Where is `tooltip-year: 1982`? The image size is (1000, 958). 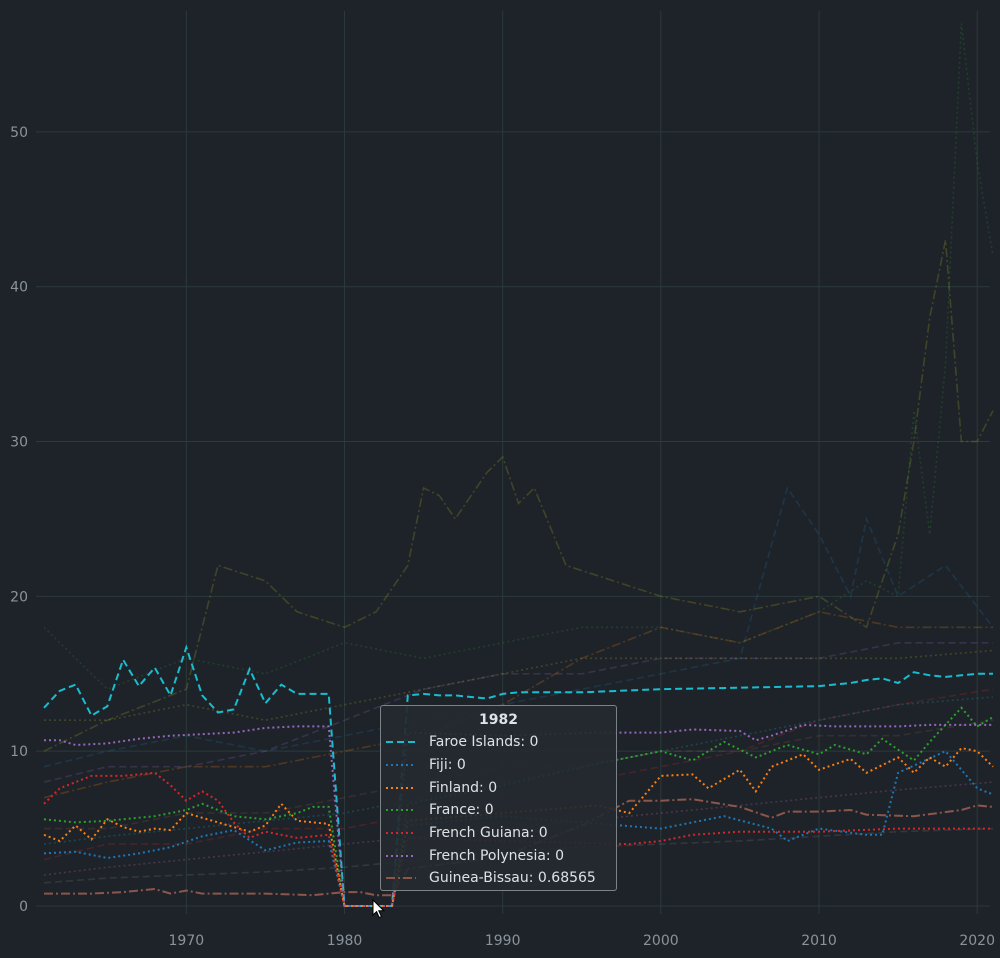 tooltip-year: 1982 is located at coordinates (498, 720).